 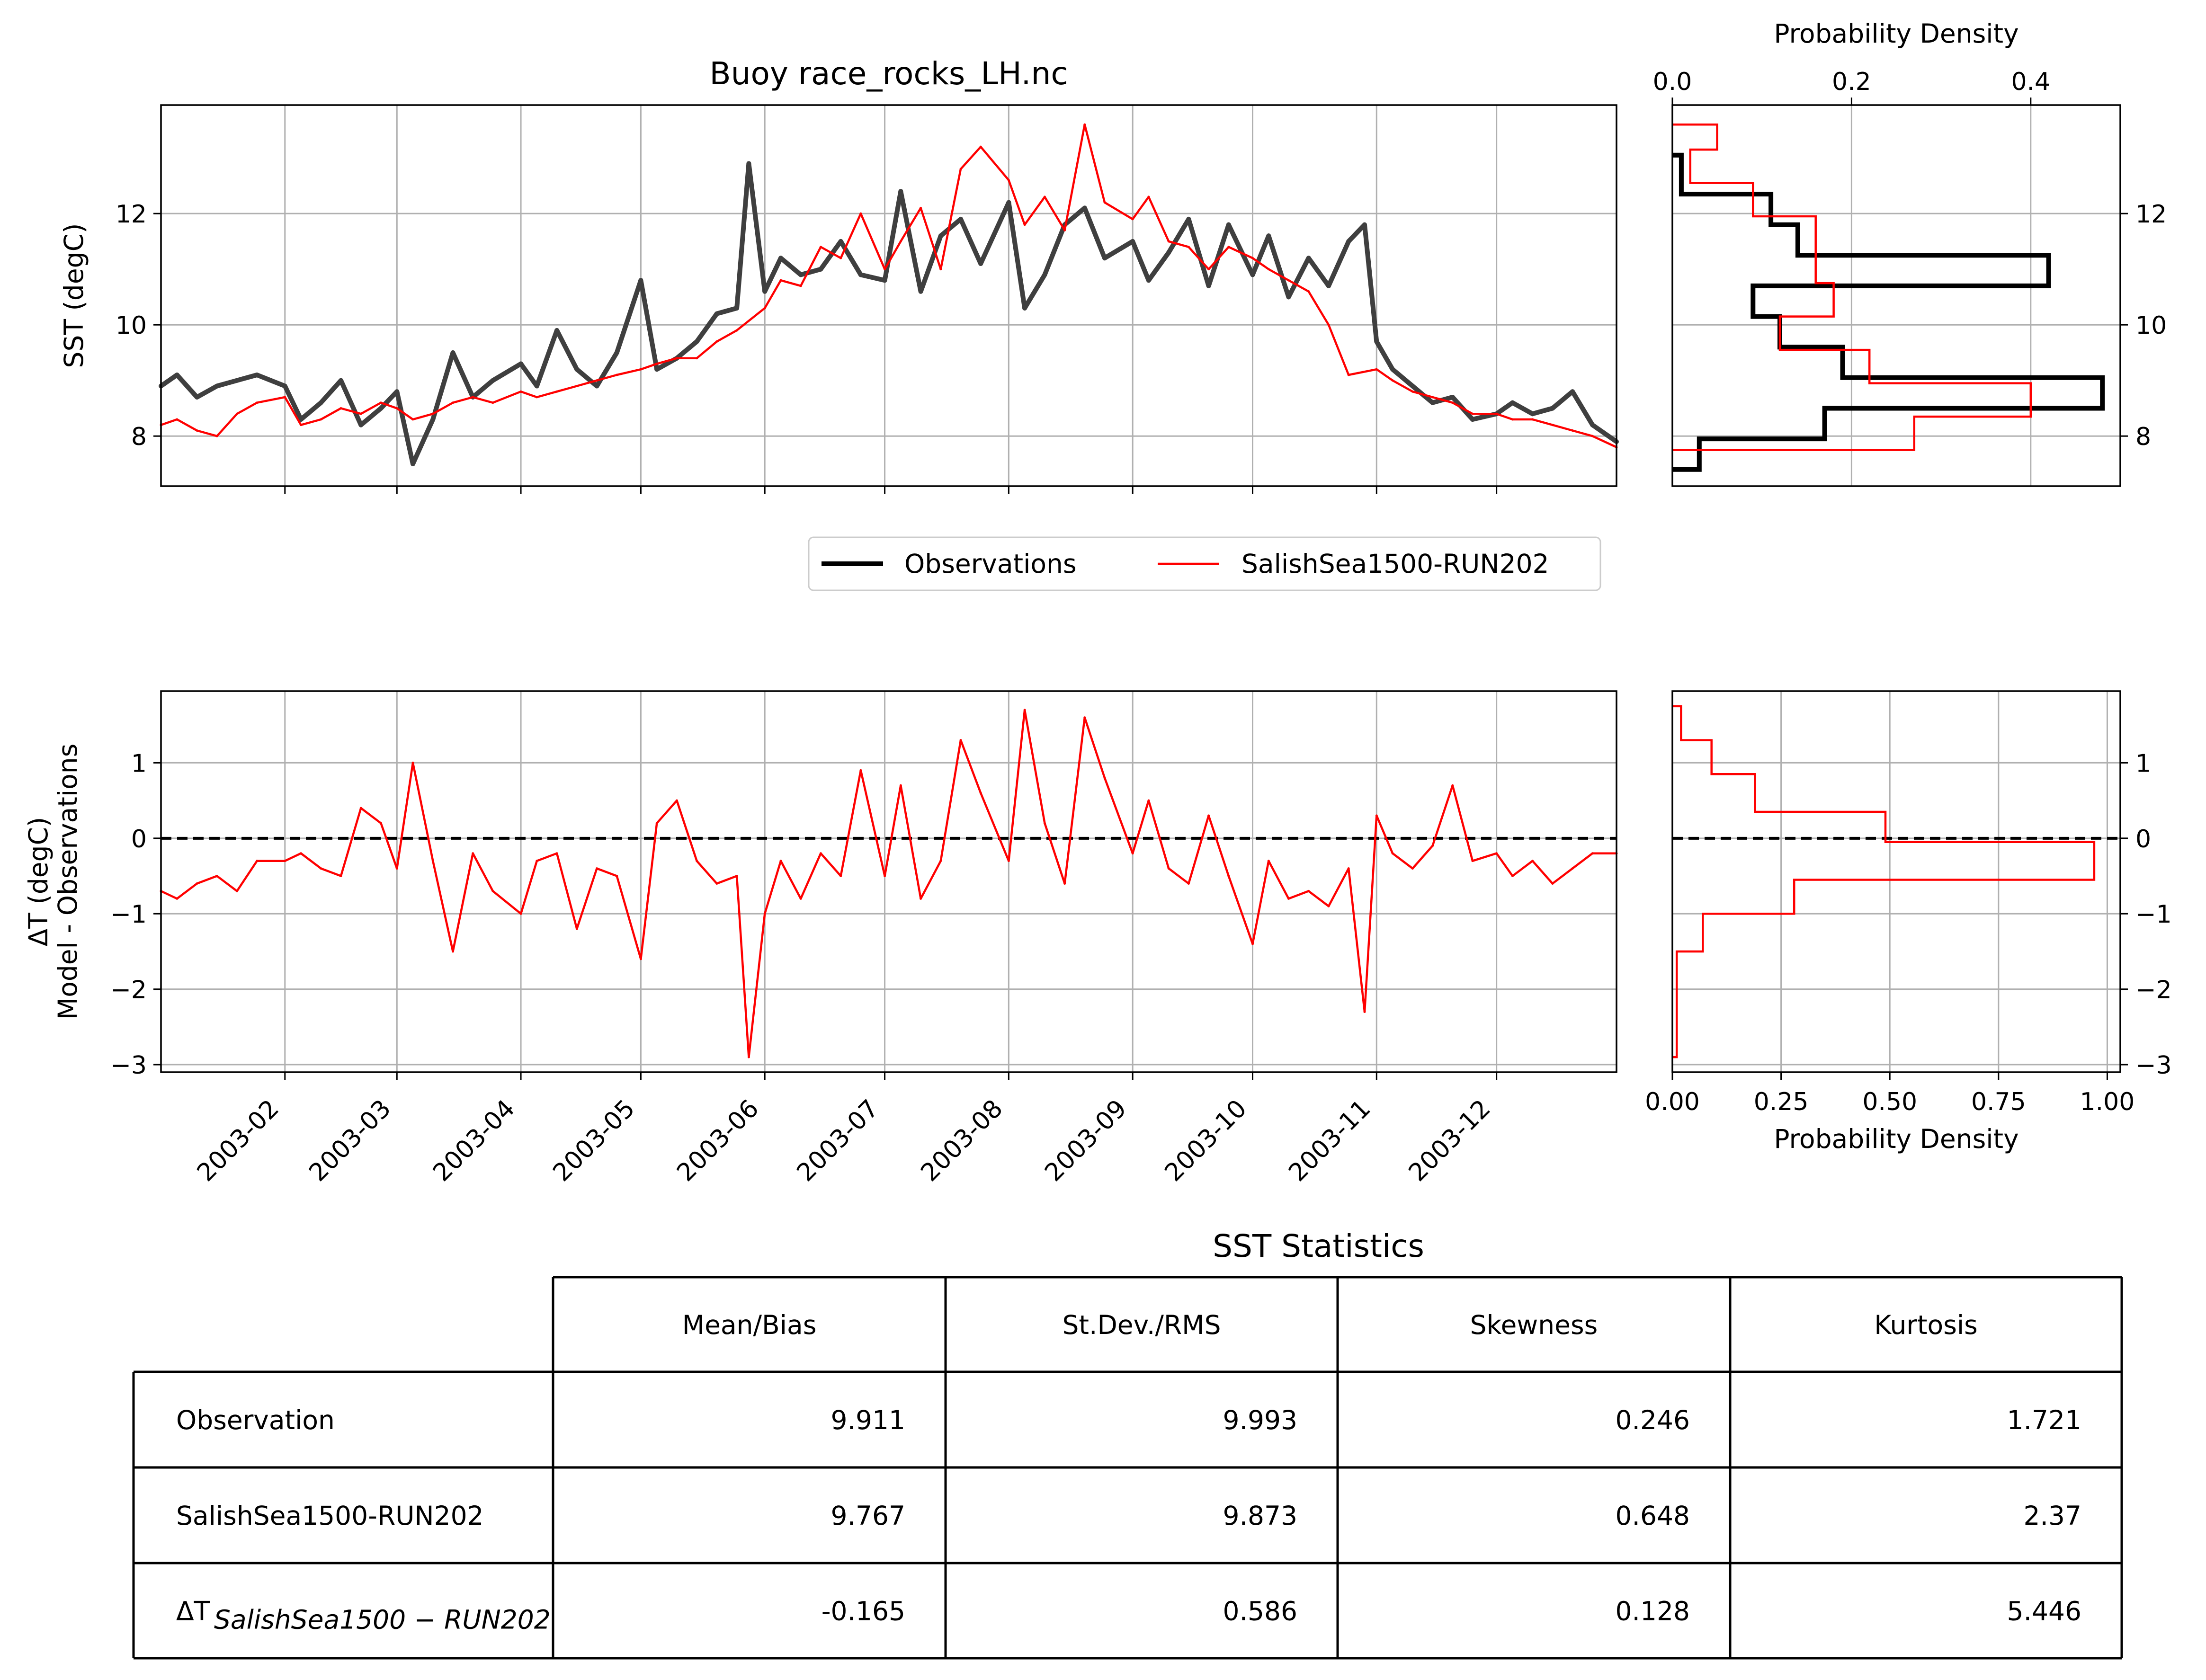 What do you see at coordinates (2143, 763) in the screenshot?
I see `hd-y-tick-label: 1` at bounding box center [2143, 763].